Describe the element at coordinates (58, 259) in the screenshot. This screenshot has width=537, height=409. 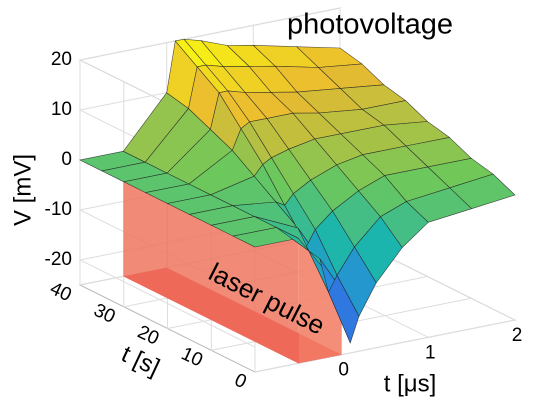
I see `z-tick-label: -20` at that location.